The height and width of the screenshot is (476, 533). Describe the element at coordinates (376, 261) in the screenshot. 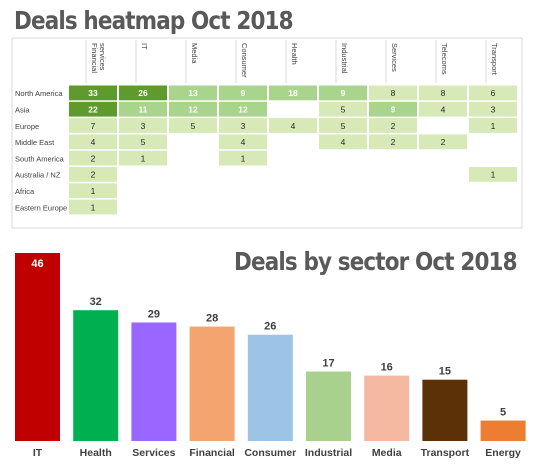

I see `bar-chart-title: Deals by sector Oct 2018` at that location.